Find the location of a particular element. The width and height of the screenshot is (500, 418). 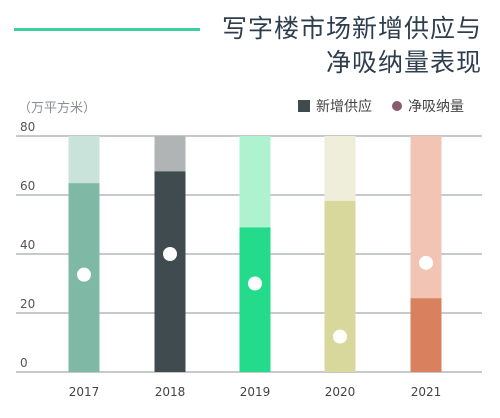

y-tick-label-80: 80 is located at coordinates (27, 127).